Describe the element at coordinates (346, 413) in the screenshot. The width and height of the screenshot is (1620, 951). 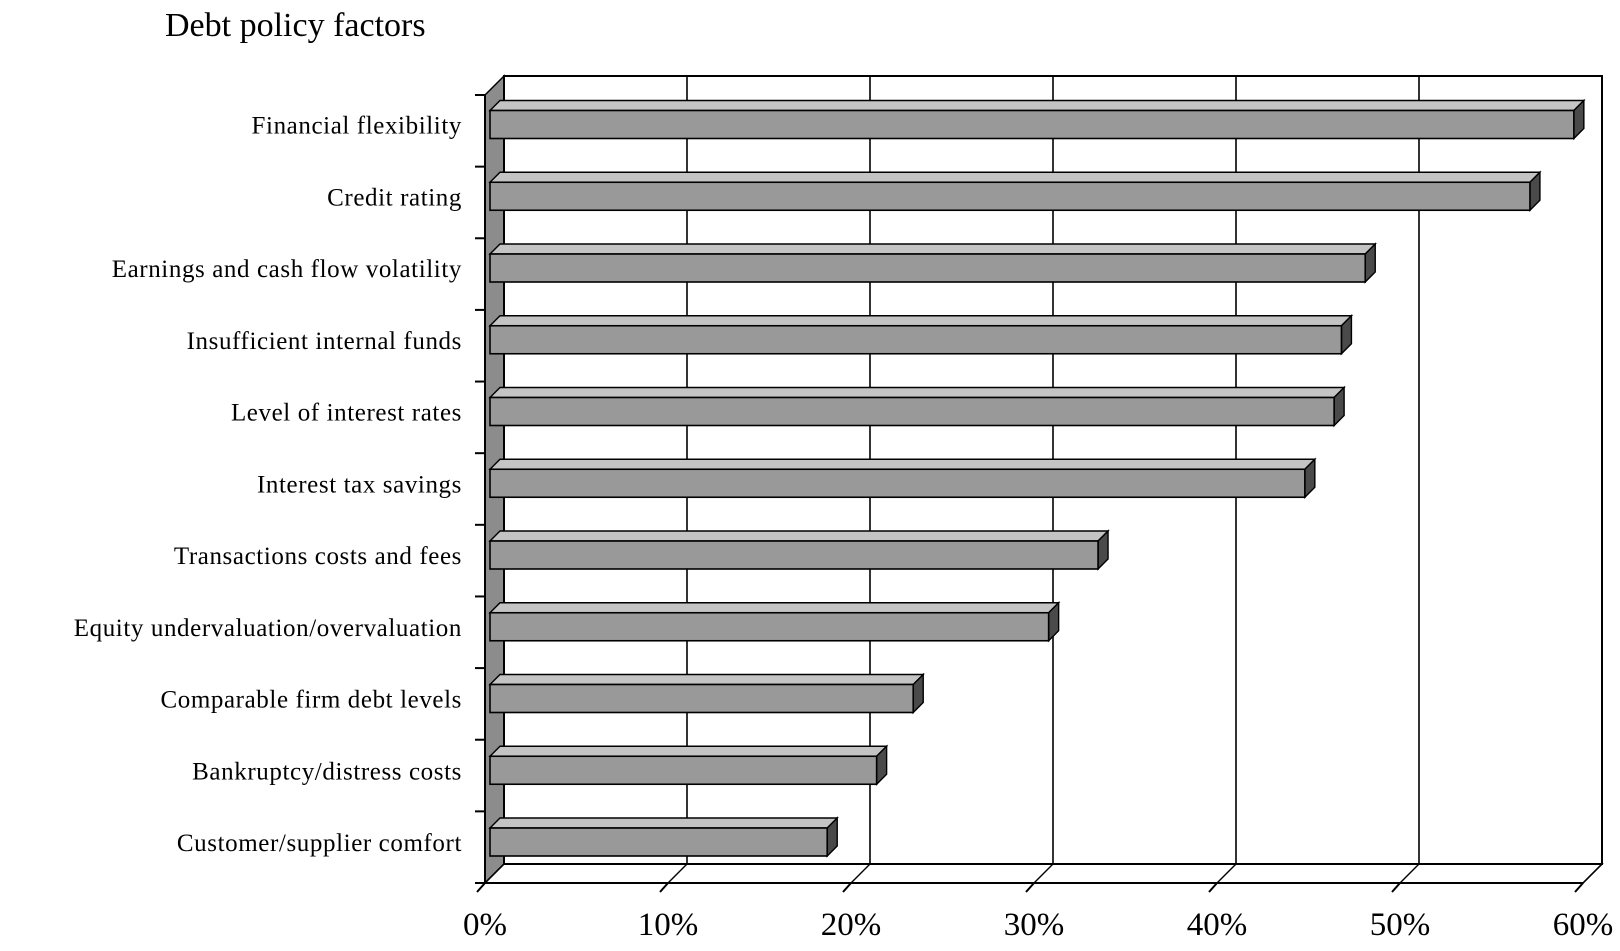
I see `category-label: Level of interest rates` at that location.